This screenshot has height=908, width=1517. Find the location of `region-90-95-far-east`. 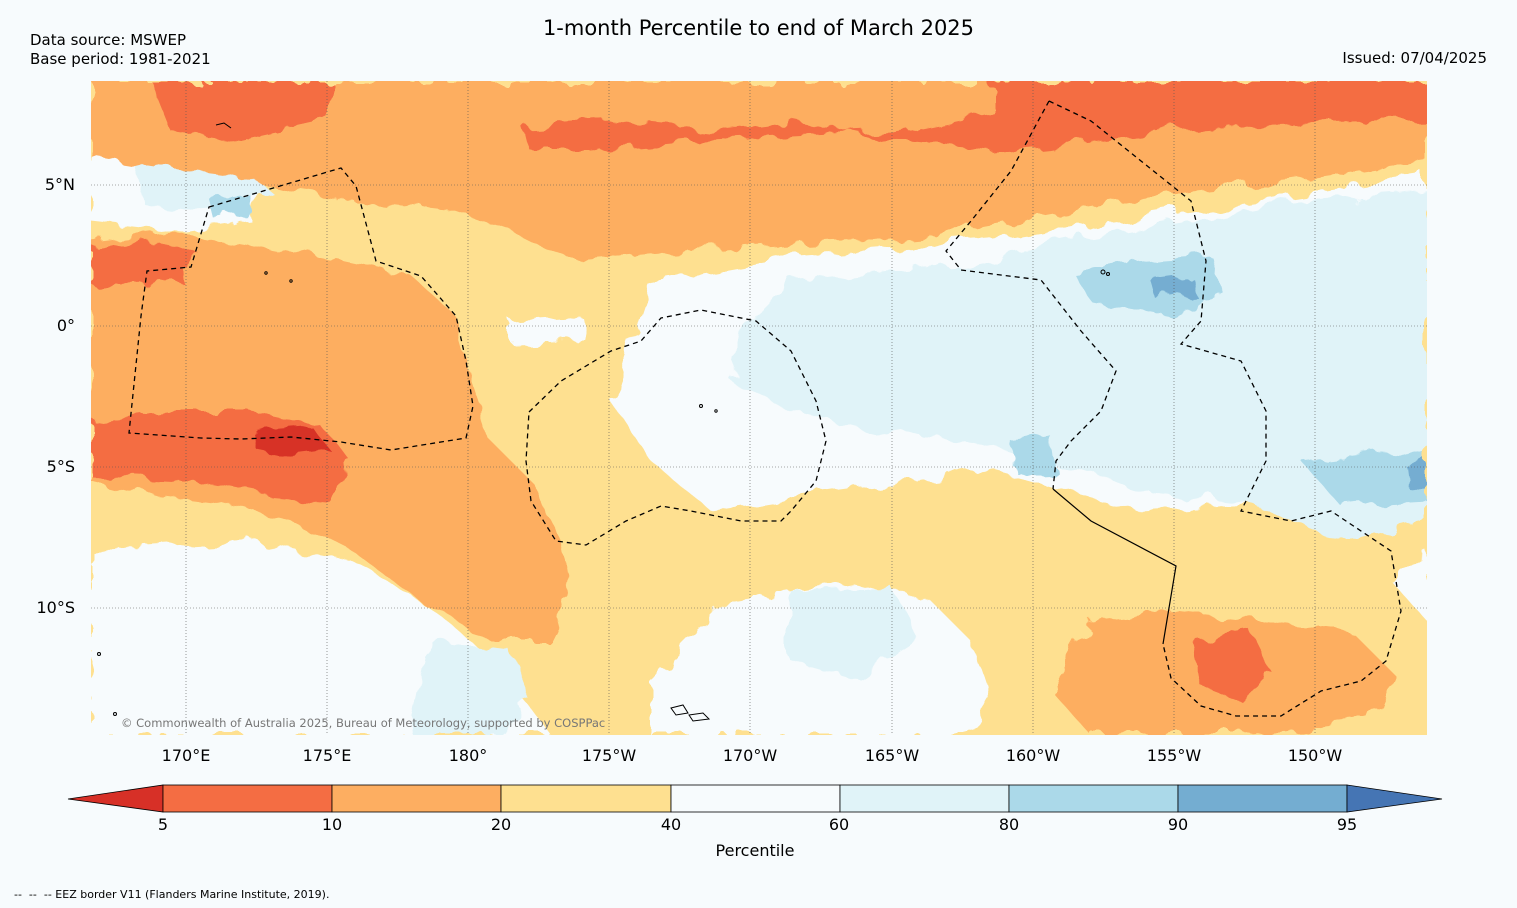

region-90-95-far-east is located at coordinates (1416, 476).